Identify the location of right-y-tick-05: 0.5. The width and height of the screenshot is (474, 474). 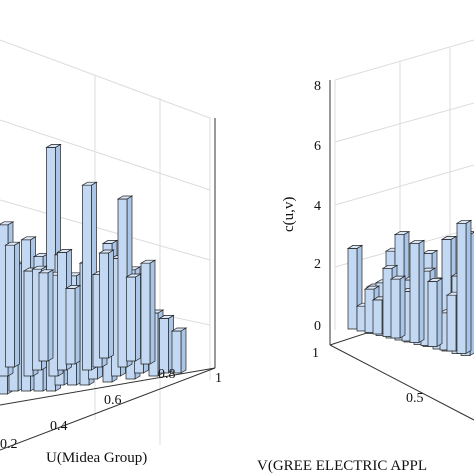
(415, 398).